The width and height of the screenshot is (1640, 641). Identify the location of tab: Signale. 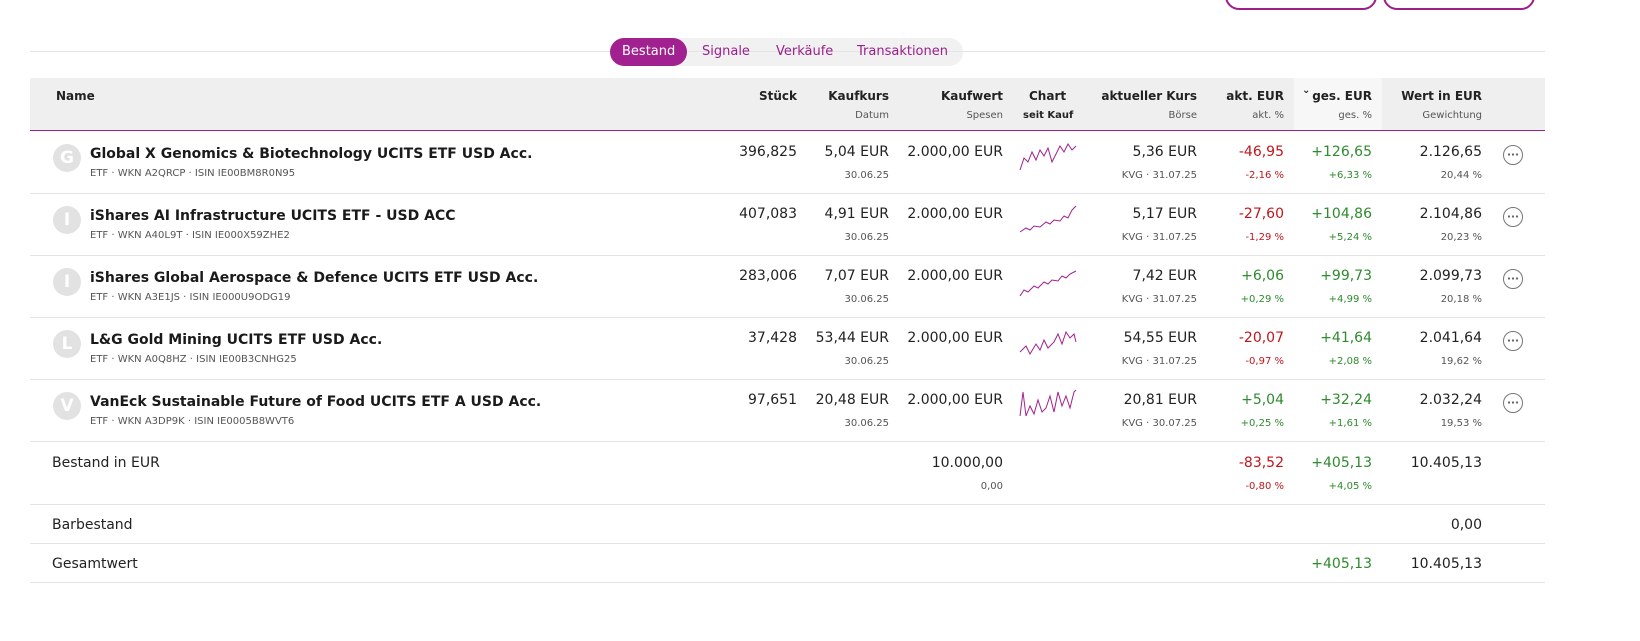
(726, 51).